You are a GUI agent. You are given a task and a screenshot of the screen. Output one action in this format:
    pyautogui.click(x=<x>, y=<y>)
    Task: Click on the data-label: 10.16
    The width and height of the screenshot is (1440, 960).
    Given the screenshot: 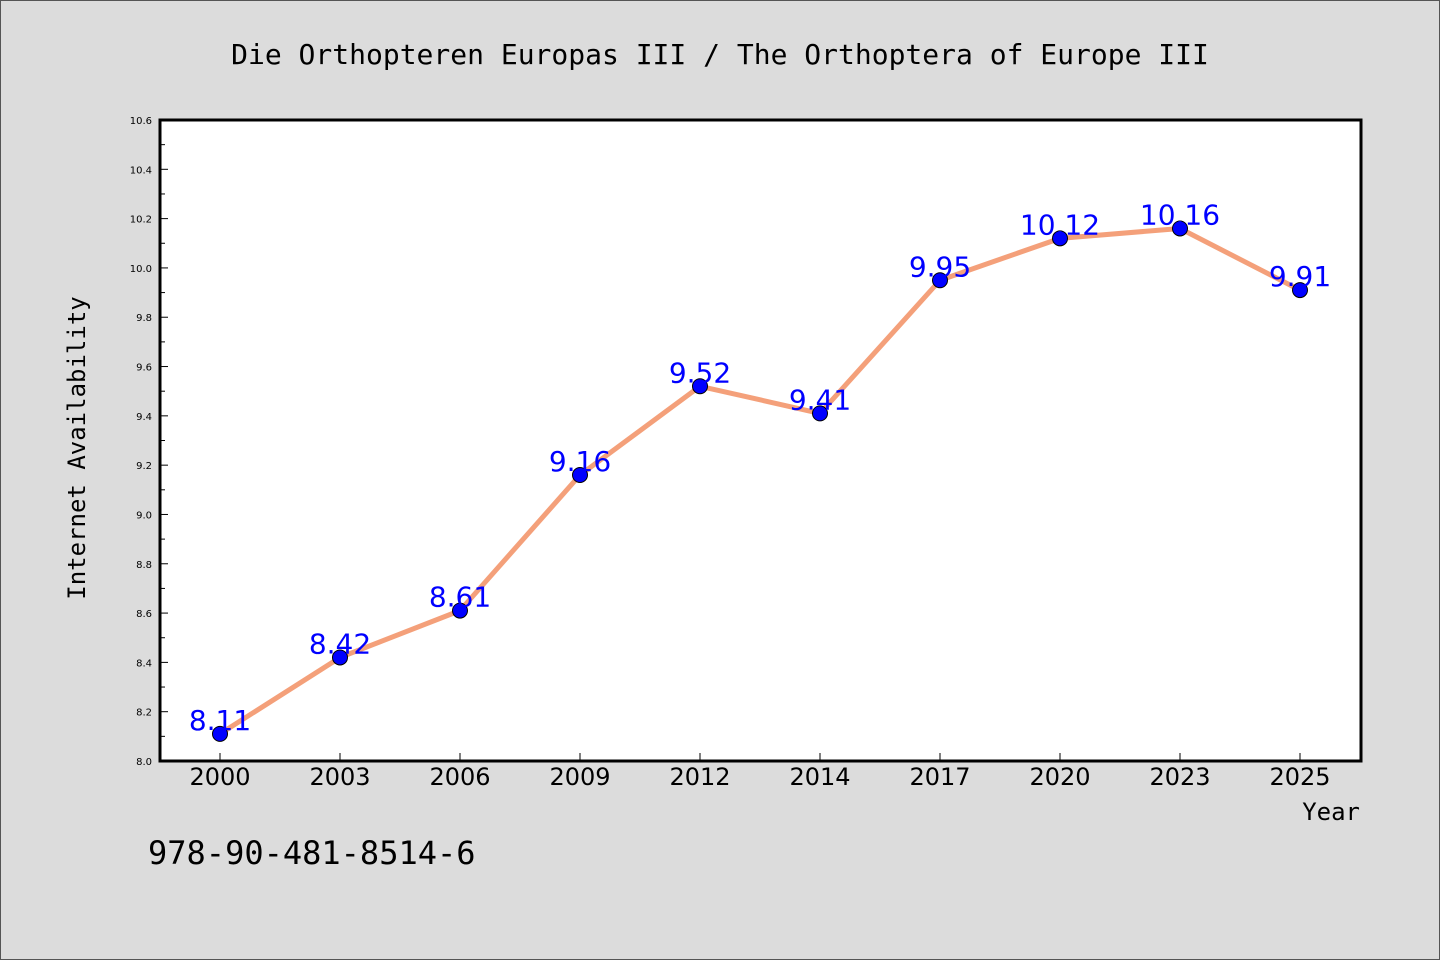 What is the action you would take?
    pyautogui.click(x=1180, y=214)
    